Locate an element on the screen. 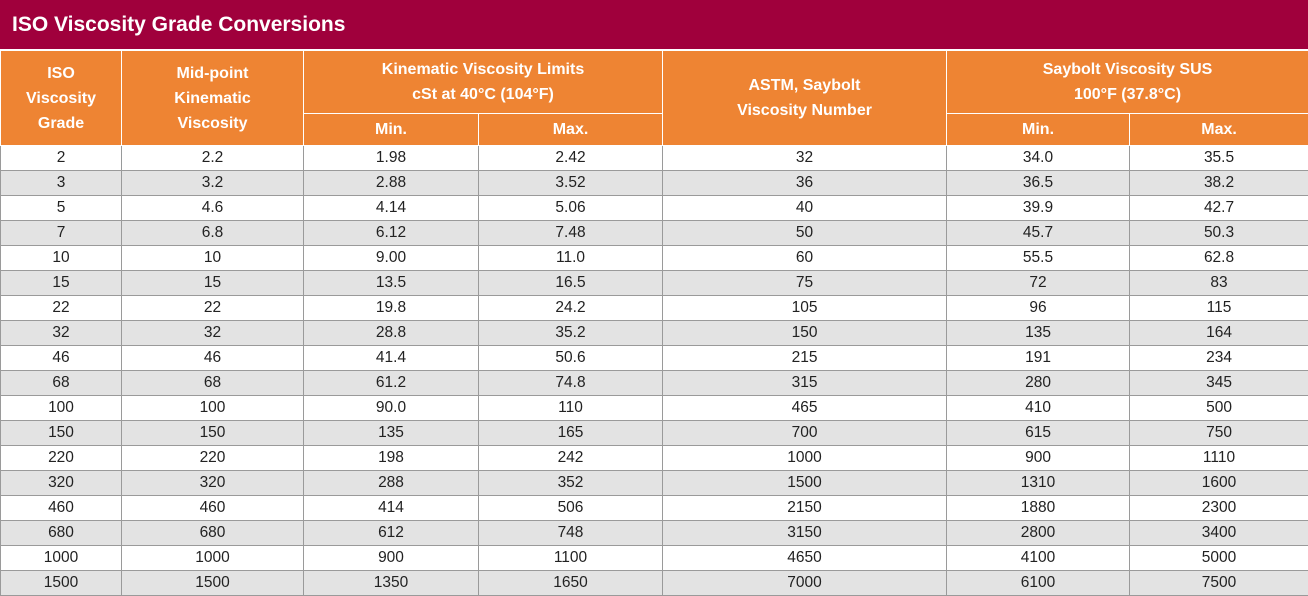 The width and height of the screenshot is (1308, 596). cell-kinematic-max: 110 is located at coordinates (570, 408).